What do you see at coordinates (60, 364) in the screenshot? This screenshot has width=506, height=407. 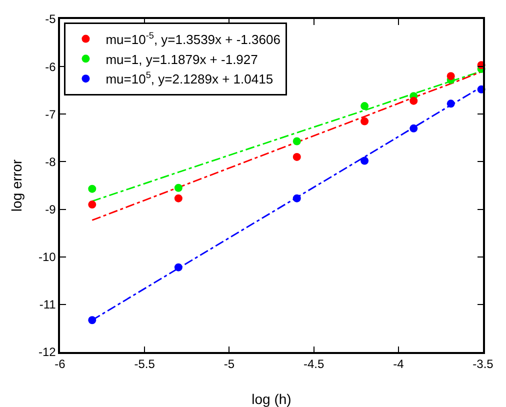 I see `x-tick-label: -6` at bounding box center [60, 364].